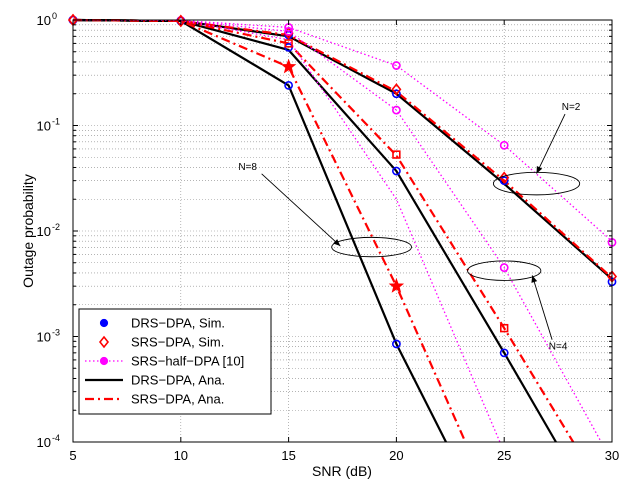 The height and width of the screenshot is (486, 632). What do you see at coordinates (104, 323) in the screenshot?
I see `legend-marker-drs-sim` at bounding box center [104, 323].